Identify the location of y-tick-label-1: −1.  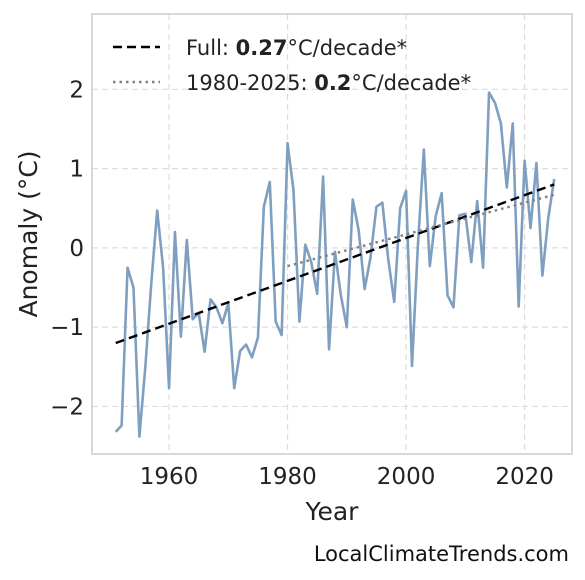
(67, 328).